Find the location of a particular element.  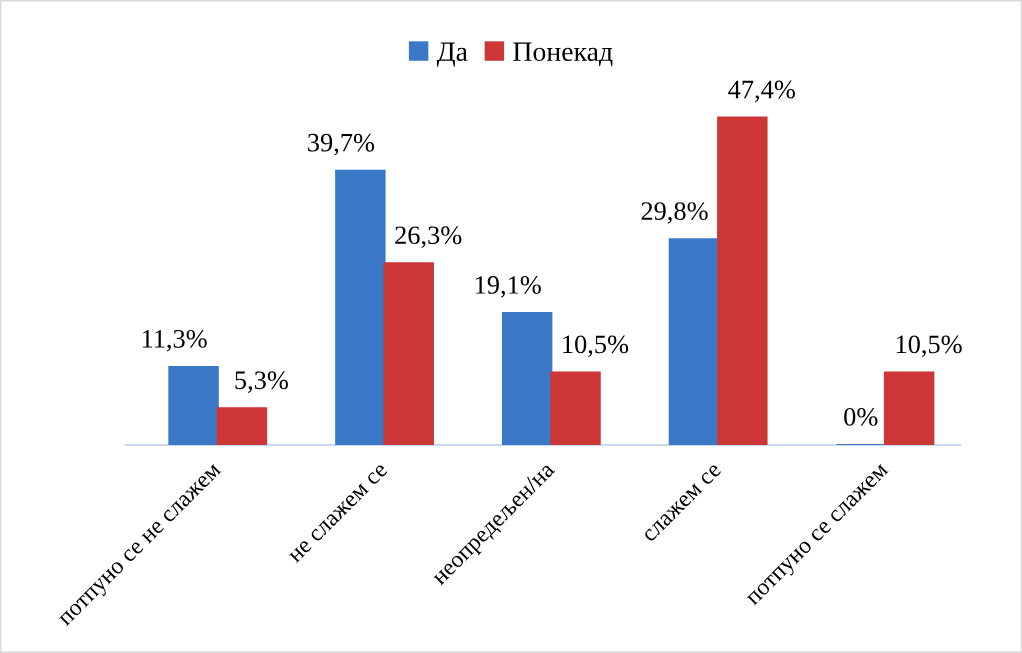

data-label: 5,3% is located at coordinates (261, 382).